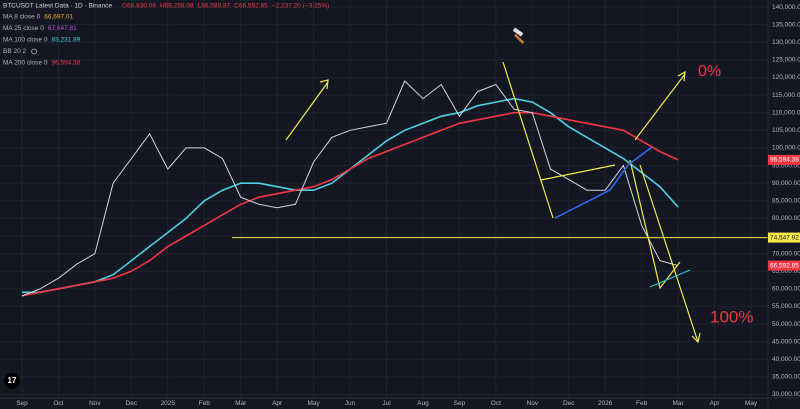 This screenshot has height=409, width=800. What do you see at coordinates (168, 403) in the screenshot?
I see `x-tick-label: 2025` at bounding box center [168, 403].